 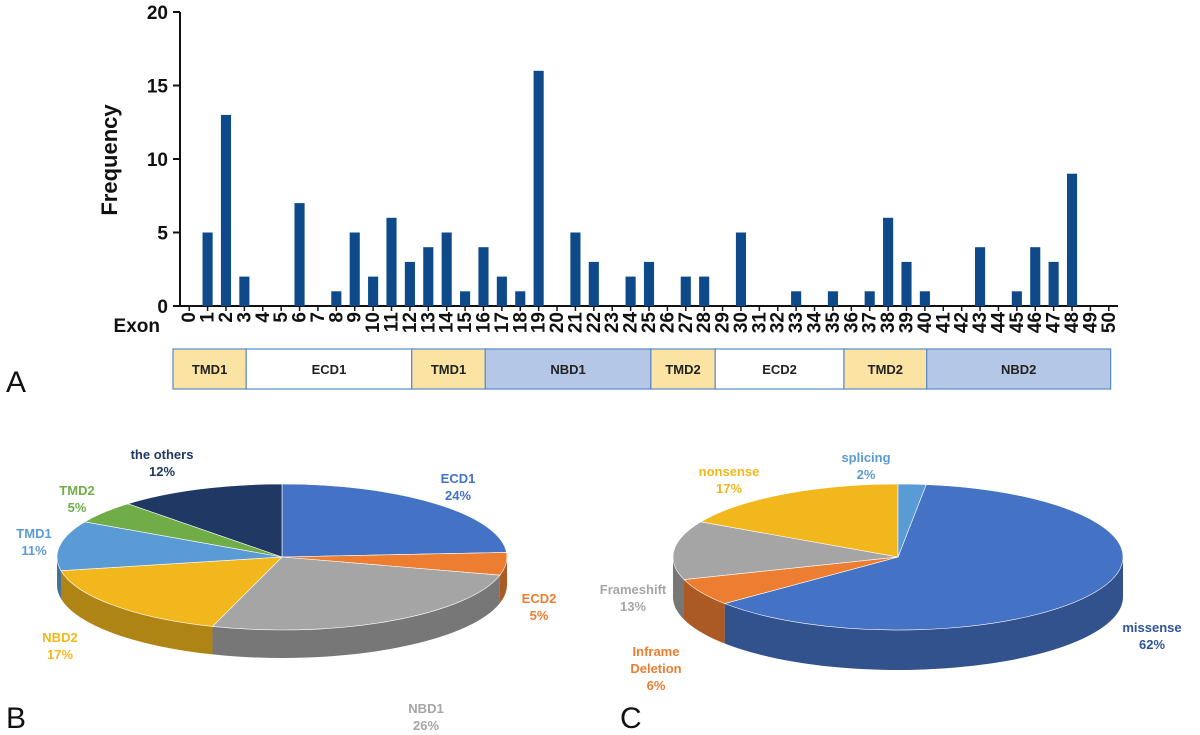 I want to click on panel-letter-c: C, so click(x=631, y=718).